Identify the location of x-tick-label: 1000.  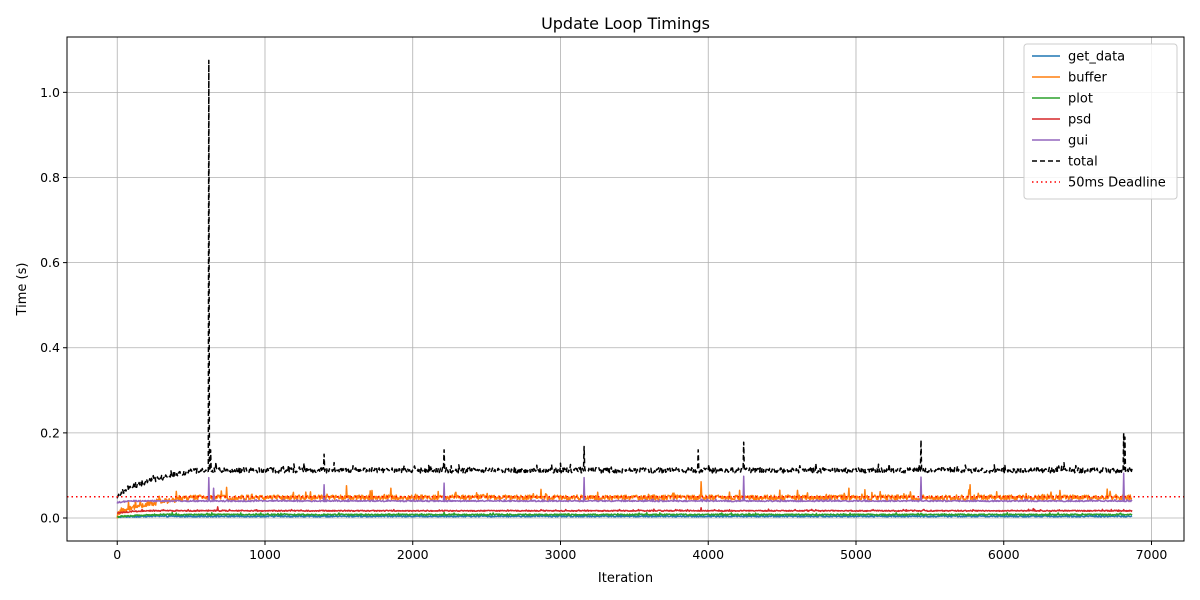
(265, 554).